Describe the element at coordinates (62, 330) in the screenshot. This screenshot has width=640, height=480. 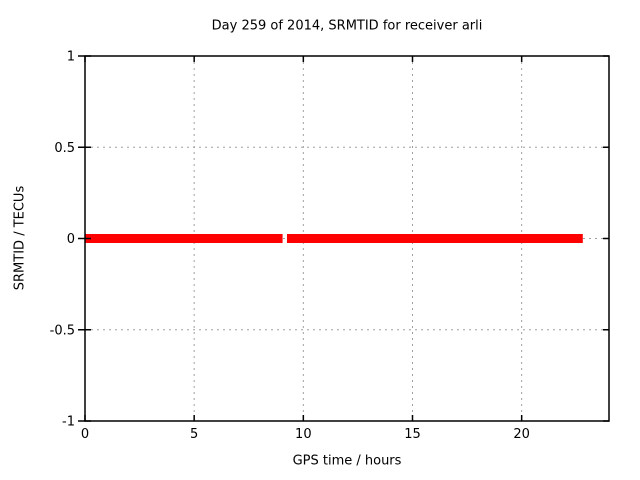
I see `y-tick-label: -0.5` at that location.